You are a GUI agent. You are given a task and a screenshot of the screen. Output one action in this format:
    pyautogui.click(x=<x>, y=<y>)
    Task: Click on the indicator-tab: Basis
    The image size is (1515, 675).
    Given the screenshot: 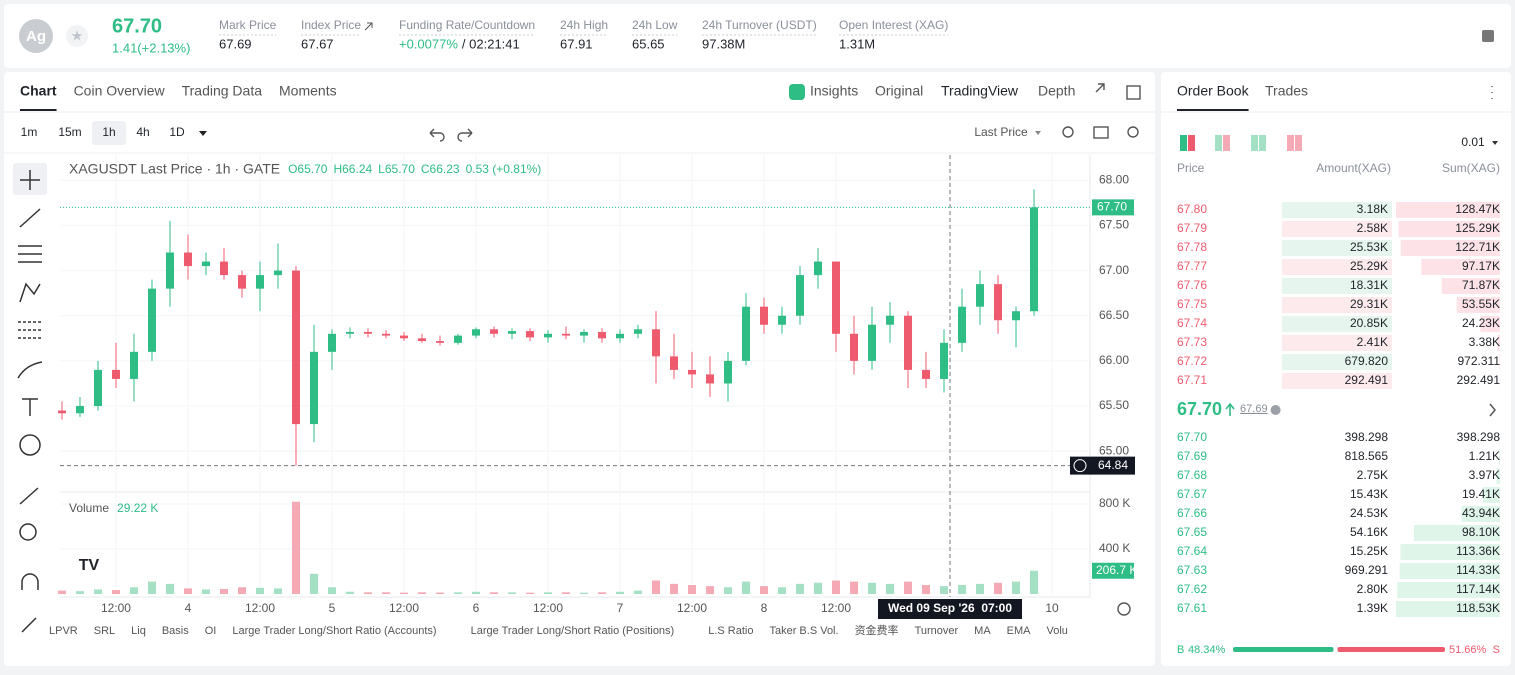 What is the action you would take?
    pyautogui.click(x=175, y=631)
    